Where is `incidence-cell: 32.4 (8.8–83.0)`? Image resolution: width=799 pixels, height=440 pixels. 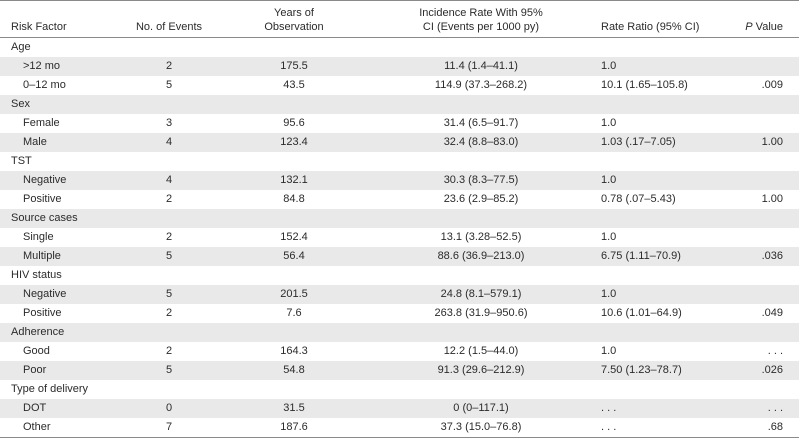
incidence-cell: 32.4 (8.8–83.0) is located at coordinates (481, 142).